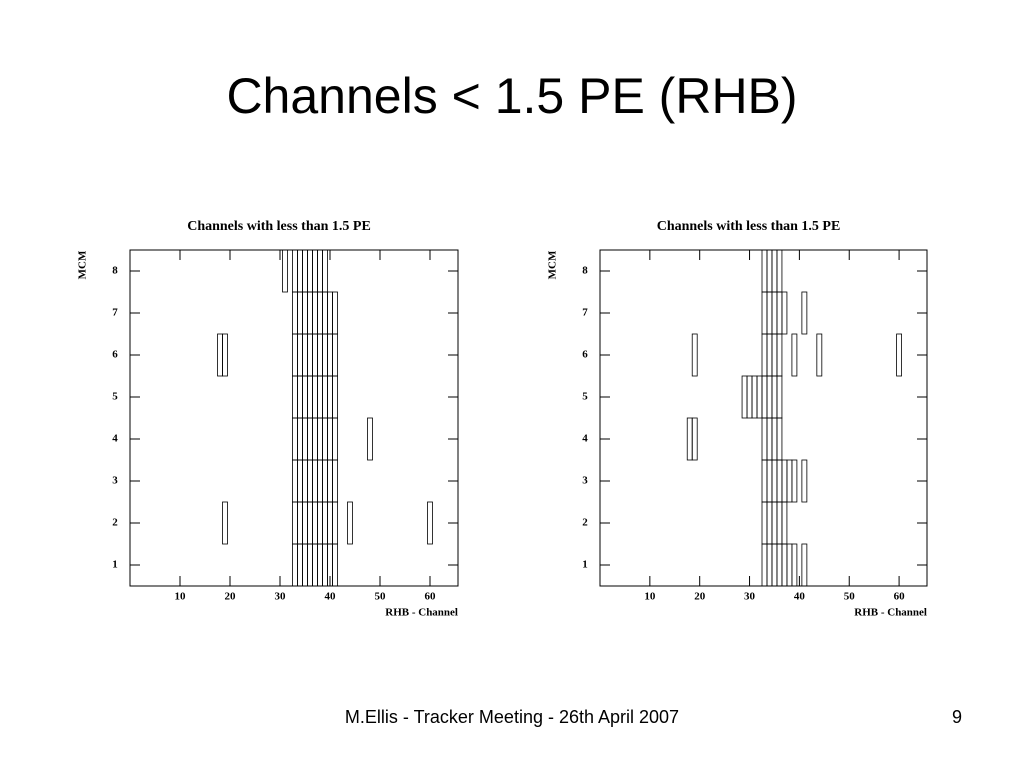 The height and width of the screenshot is (773, 1024). What do you see at coordinates (511, 96) in the screenshot?
I see `slide-title: Channels < 1.5 PE (RHB)` at bounding box center [511, 96].